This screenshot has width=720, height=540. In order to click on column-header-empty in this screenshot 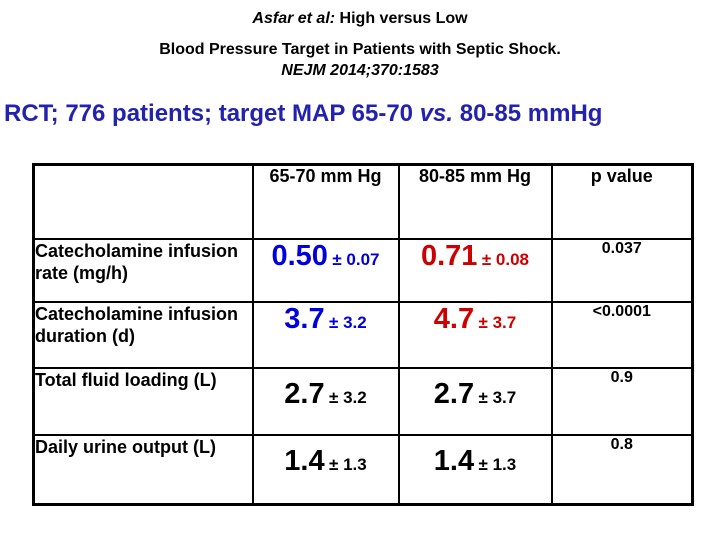, I will do `click(143, 201)`.